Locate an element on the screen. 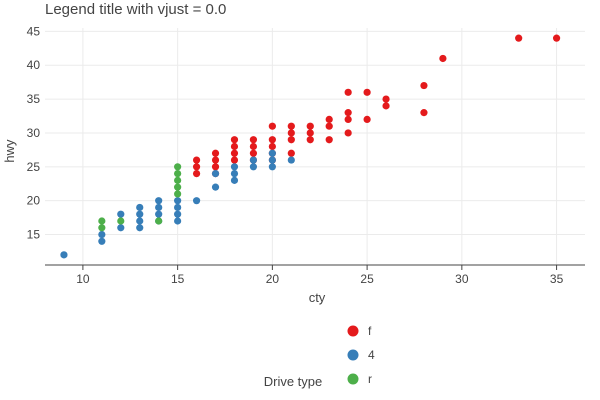 The width and height of the screenshot is (600, 400). legend-label-4: 4 is located at coordinates (371, 355).